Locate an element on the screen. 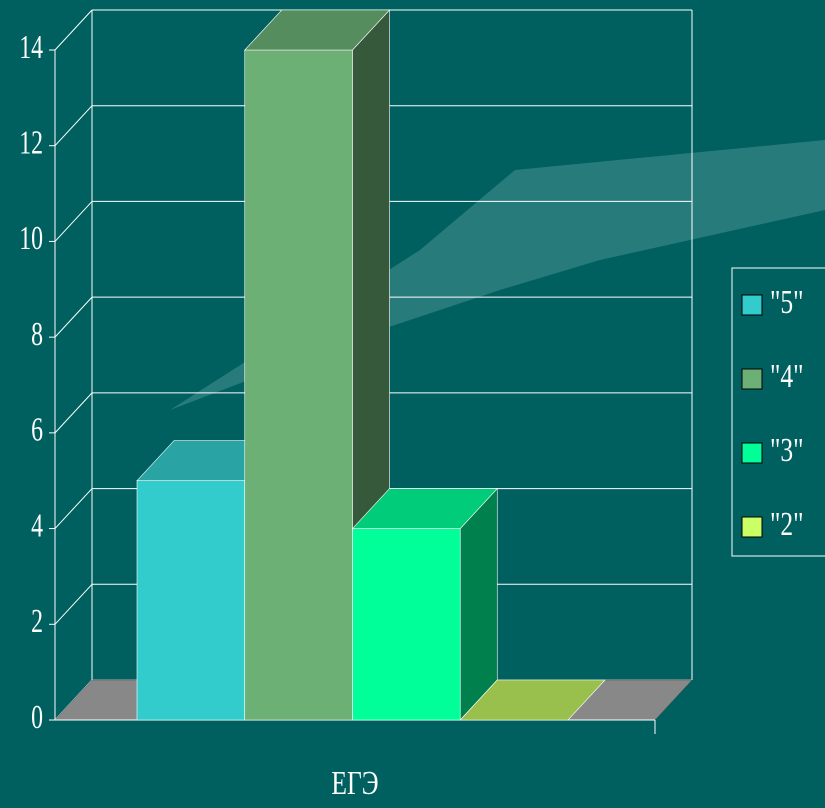 This screenshot has height=808, width=825. y-tick-label: 4 is located at coordinates (37, 525).